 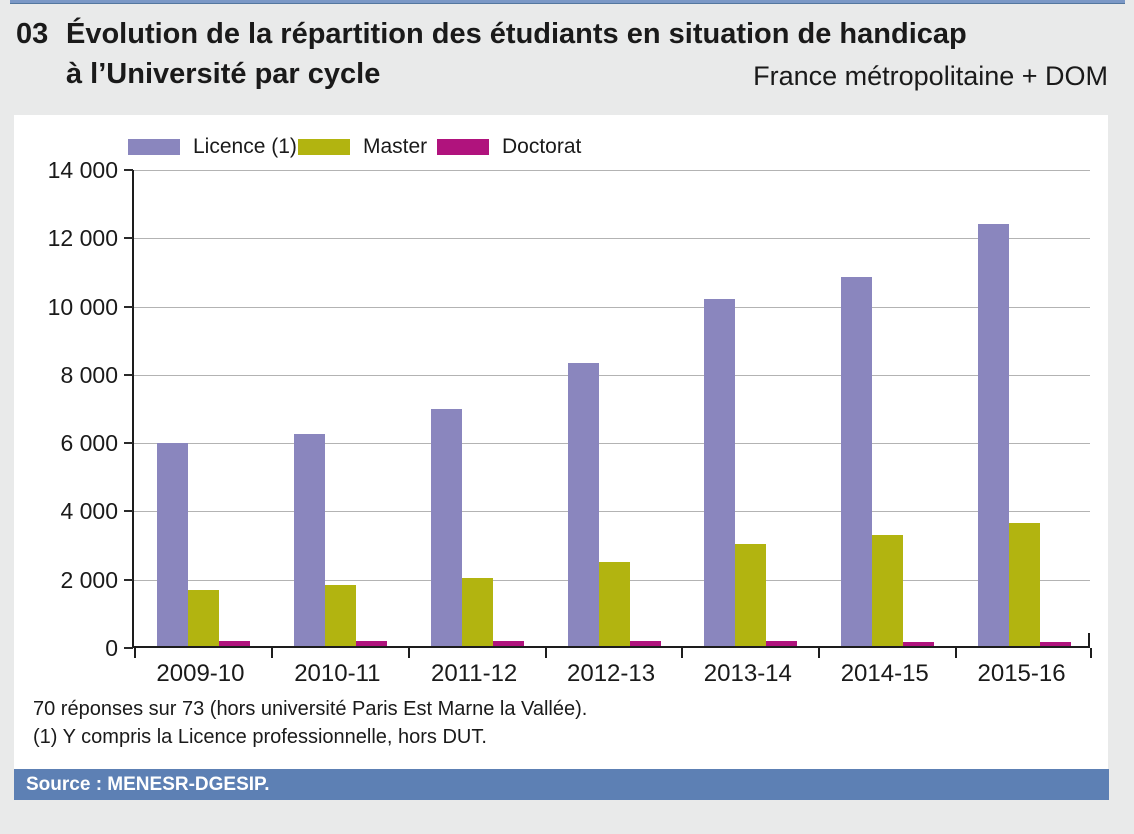 I want to click on x-axis-label-2015-16: 2015-16, so click(x=1021, y=673).